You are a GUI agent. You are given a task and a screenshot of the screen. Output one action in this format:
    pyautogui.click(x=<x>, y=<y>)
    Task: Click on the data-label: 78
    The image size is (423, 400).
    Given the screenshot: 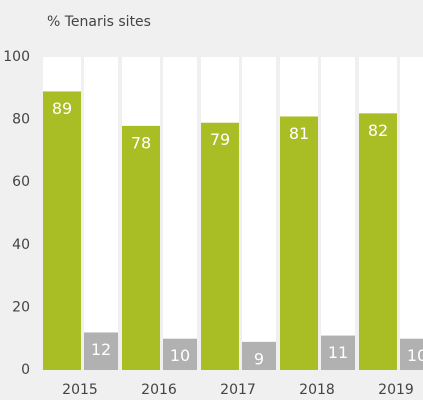 What is the action you would take?
    pyautogui.click(x=141, y=142)
    